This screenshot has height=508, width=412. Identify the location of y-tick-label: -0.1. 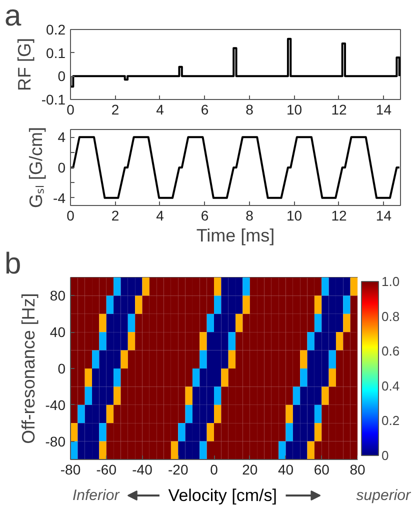
(53, 100).